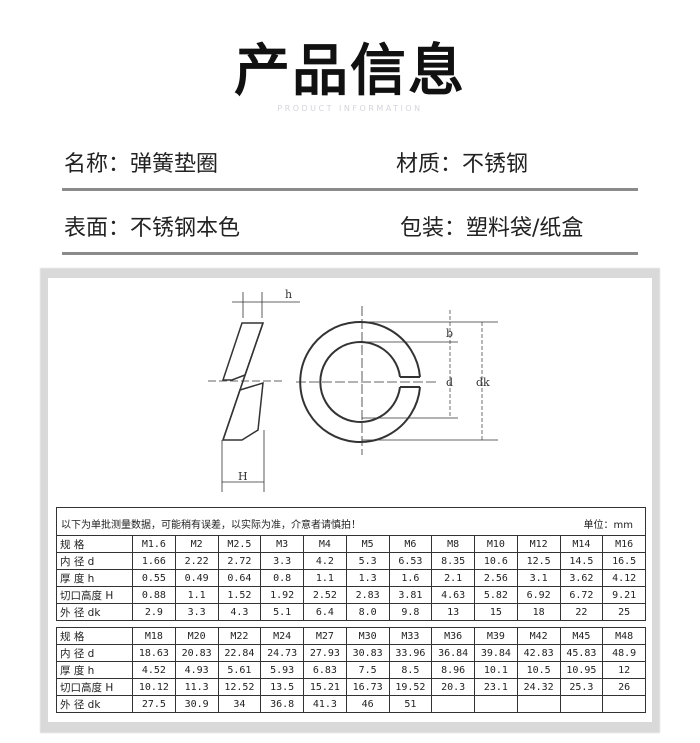 The image size is (700, 743). I want to click on table-cell: M4, so click(325, 544).